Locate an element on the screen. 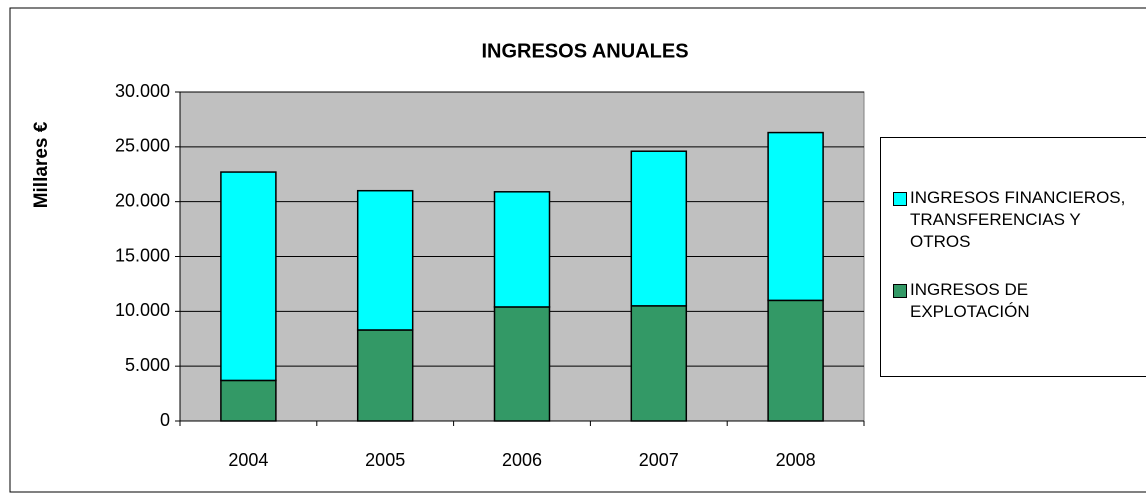 This screenshot has width=1146, height=498. x-tick-label: 2004 is located at coordinates (248, 460).